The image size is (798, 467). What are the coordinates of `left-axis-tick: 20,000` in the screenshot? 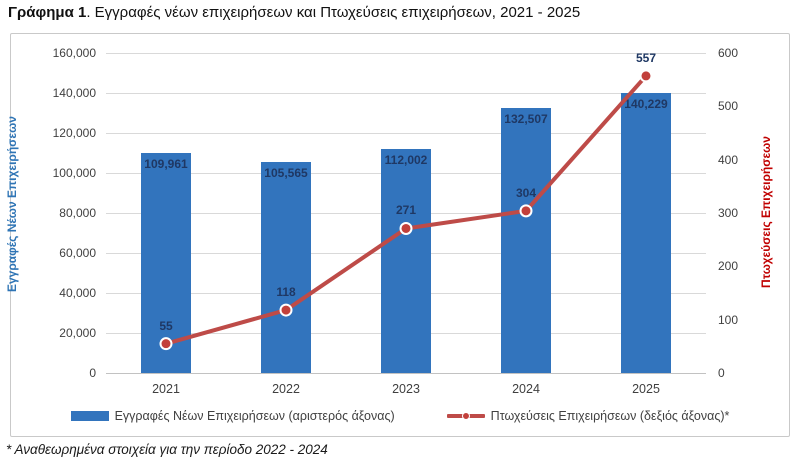 It's located at (77, 333).